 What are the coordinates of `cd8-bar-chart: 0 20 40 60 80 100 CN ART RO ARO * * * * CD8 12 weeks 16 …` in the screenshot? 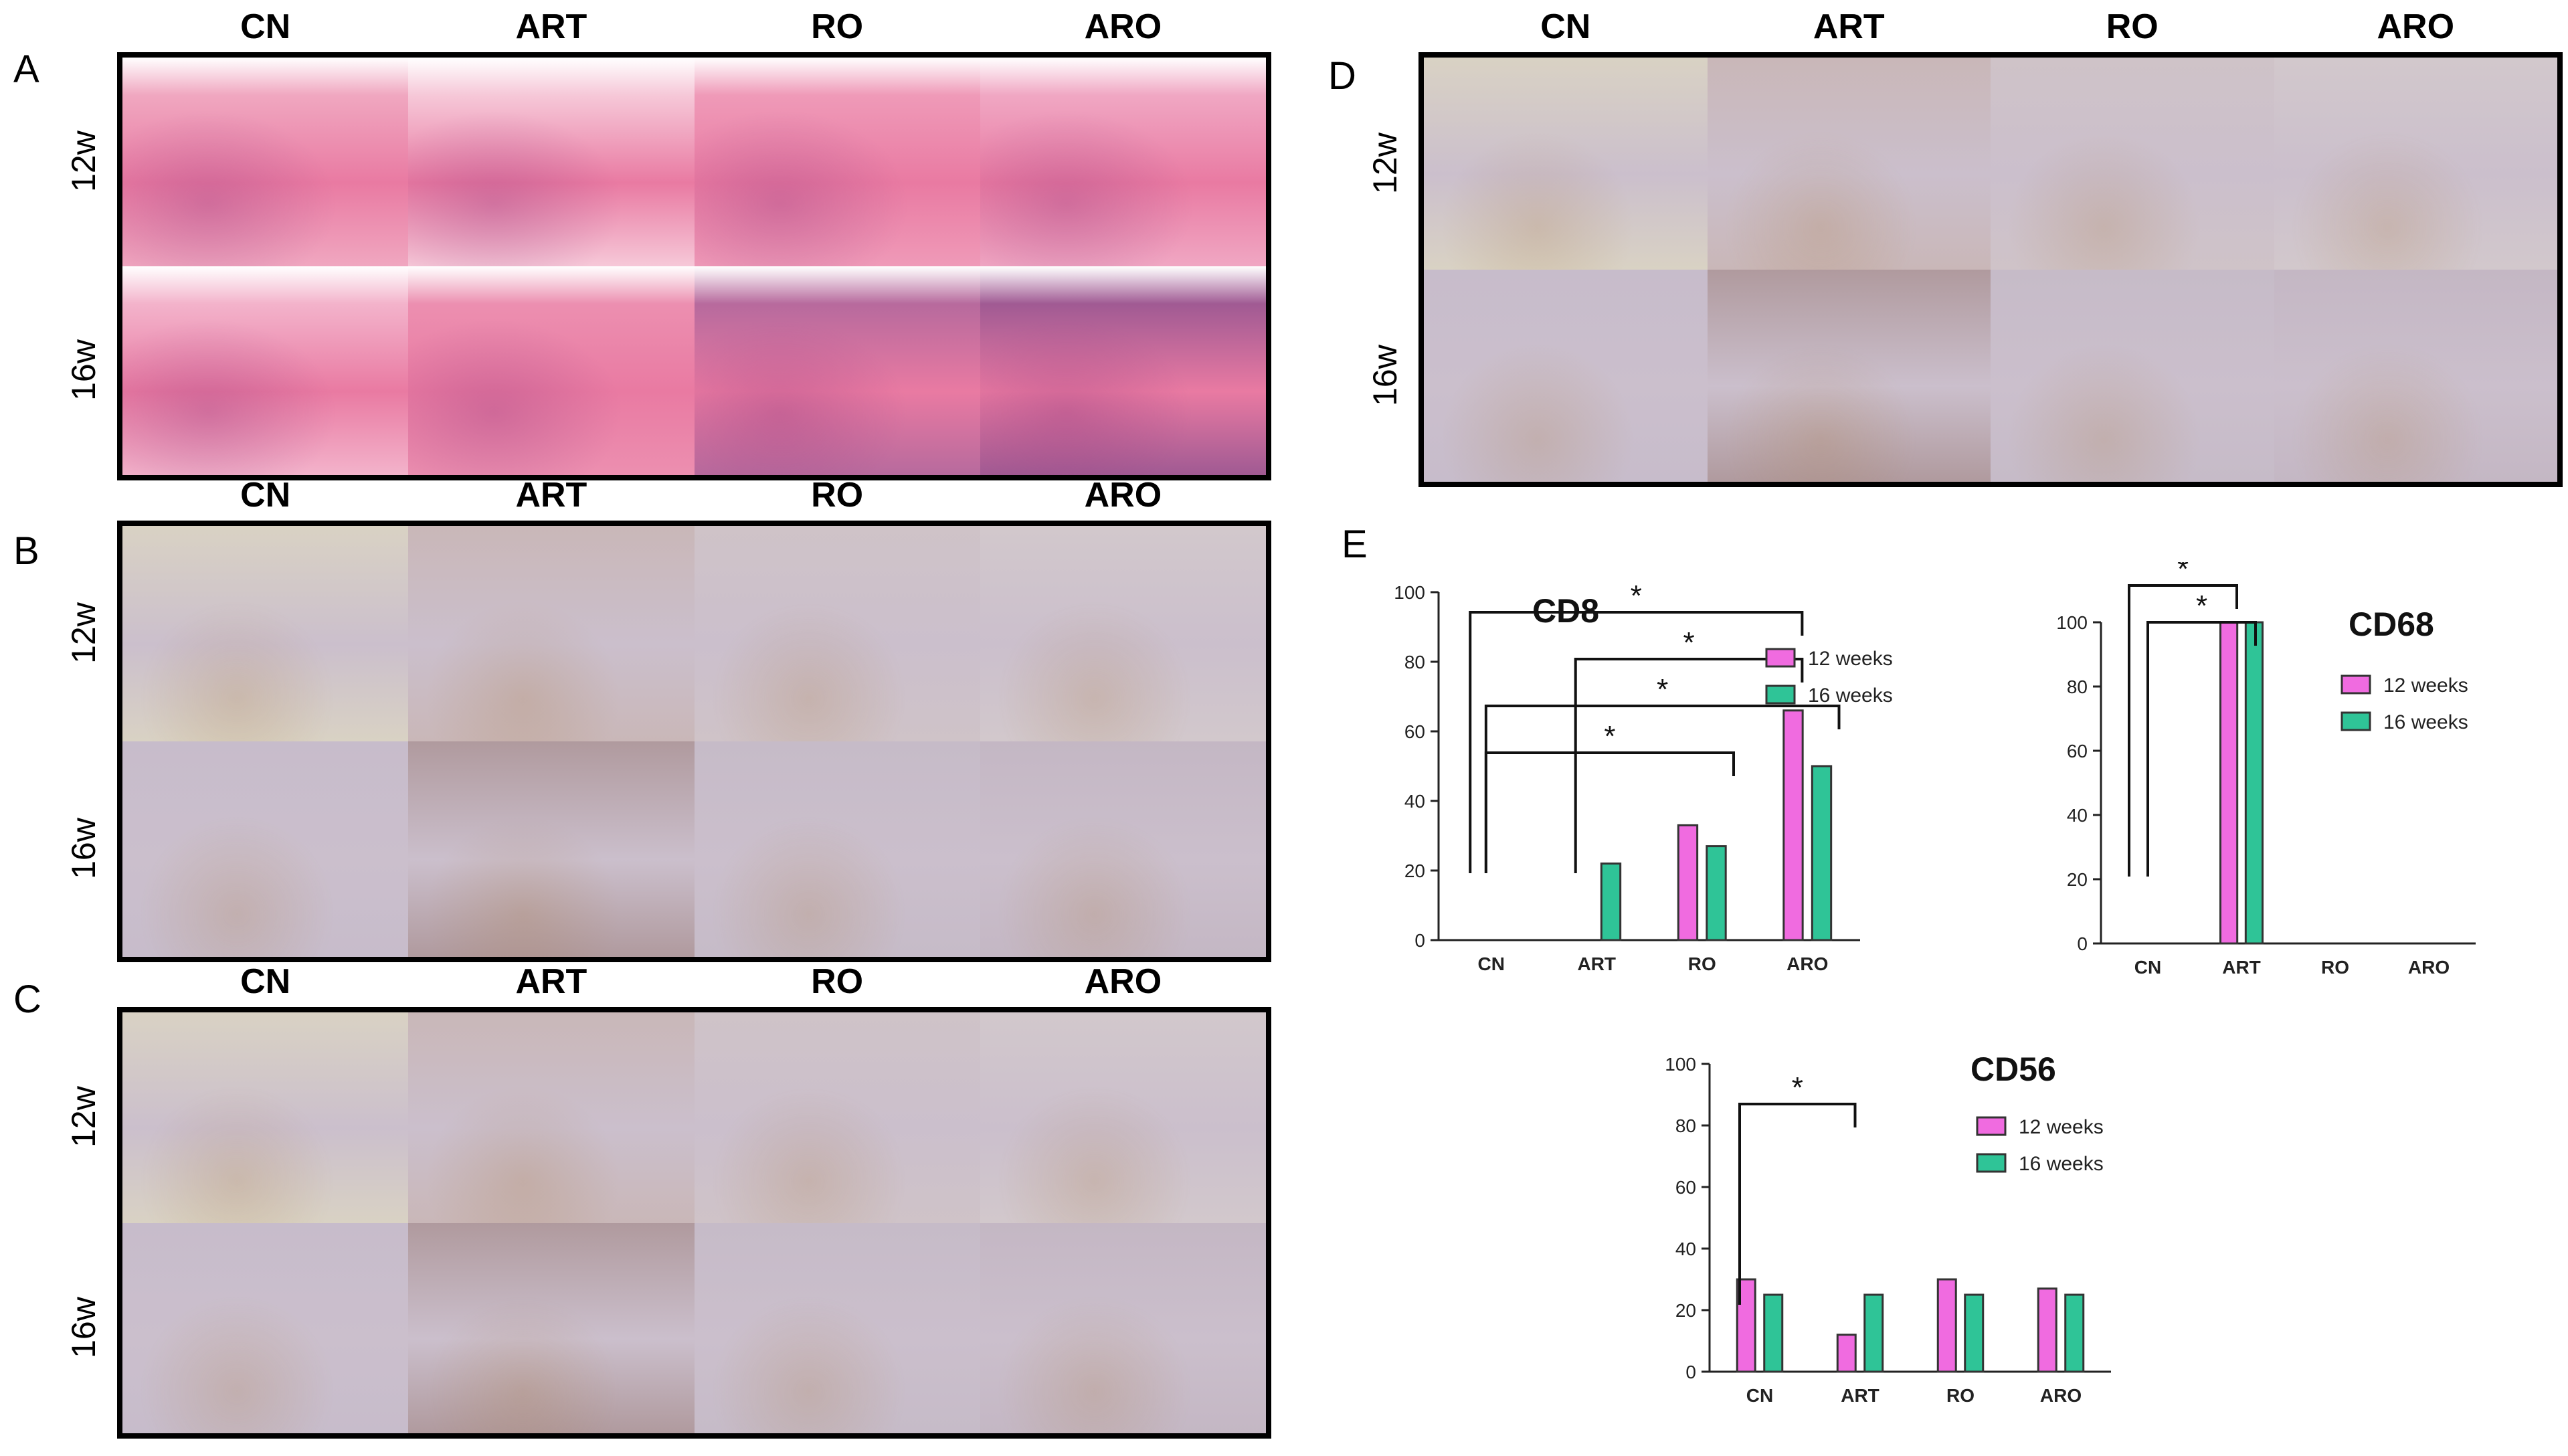 It's located at (1643, 776).